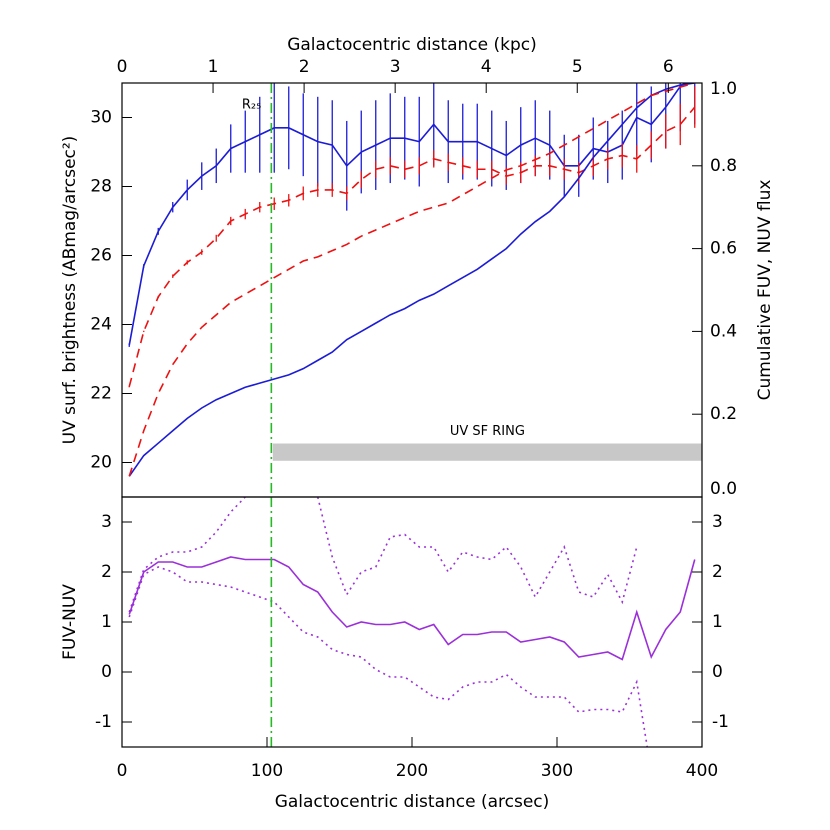 The height and width of the screenshot is (830, 830). I want to click on y2-axis-label: Cumulative FUV, NUV flux, so click(765, 290).